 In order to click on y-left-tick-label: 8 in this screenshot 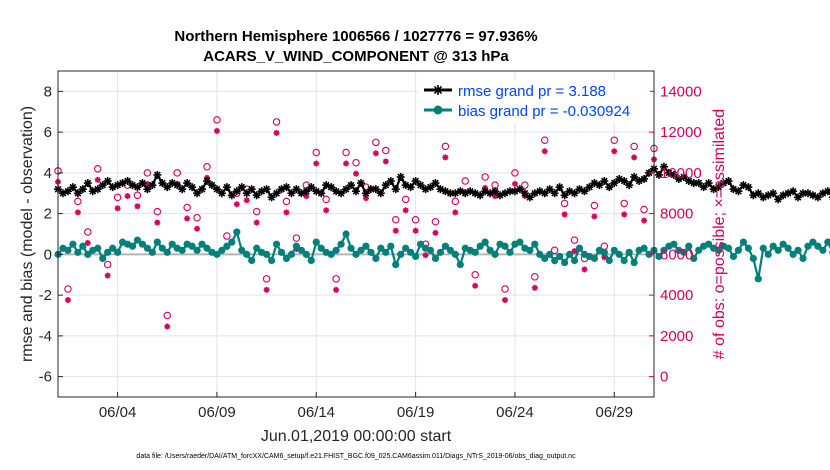, I will do `click(48, 91)`.